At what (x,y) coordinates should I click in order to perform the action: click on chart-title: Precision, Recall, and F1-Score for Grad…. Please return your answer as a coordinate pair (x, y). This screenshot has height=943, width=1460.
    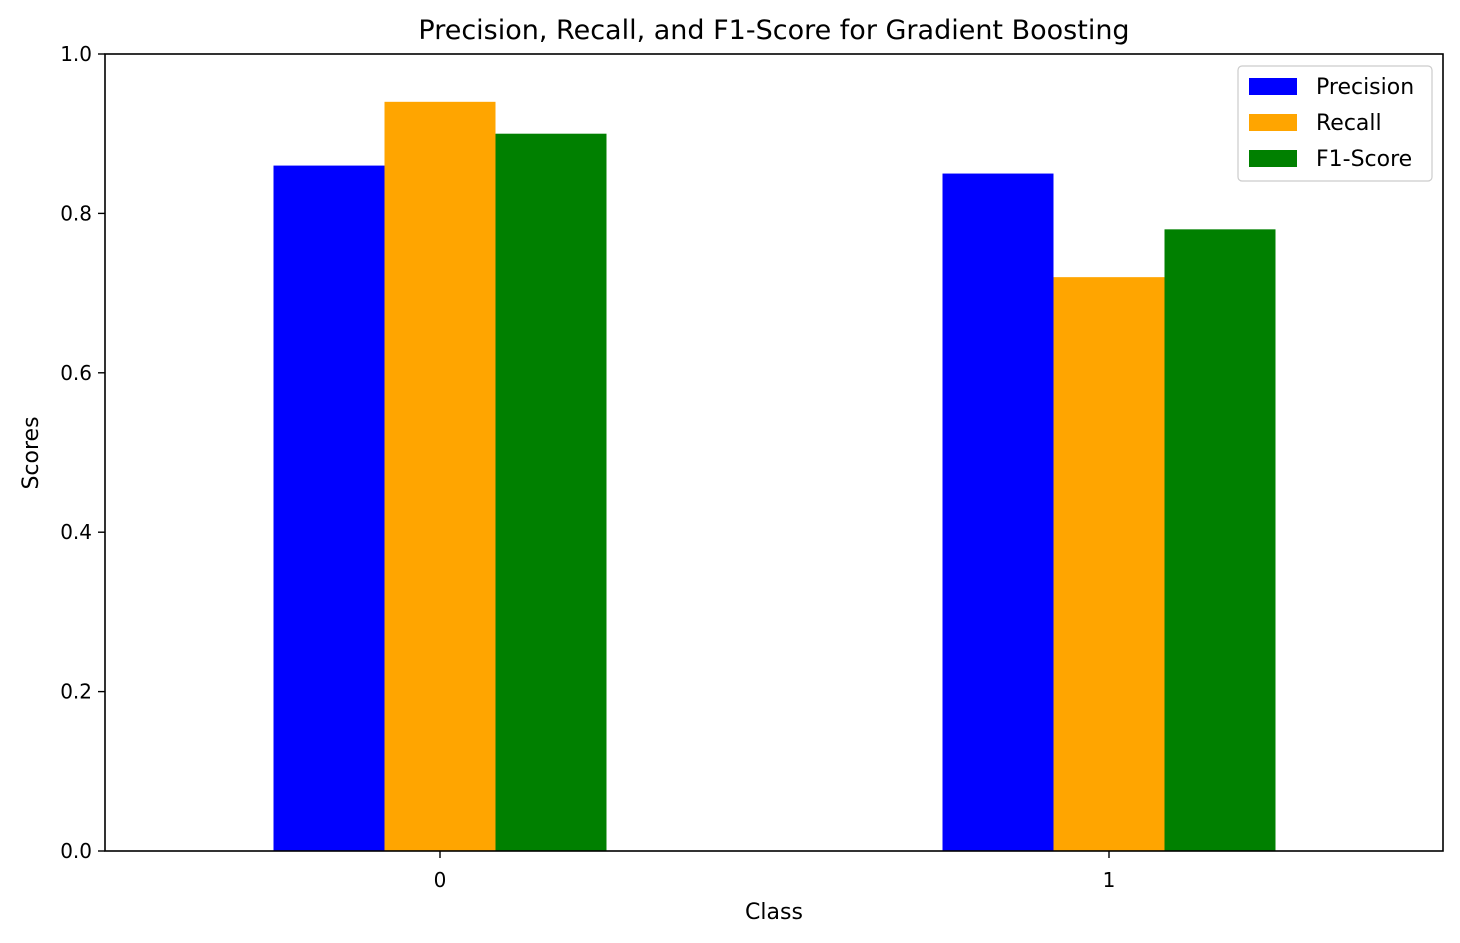
    Looking at the image, I should click on (773, 30).